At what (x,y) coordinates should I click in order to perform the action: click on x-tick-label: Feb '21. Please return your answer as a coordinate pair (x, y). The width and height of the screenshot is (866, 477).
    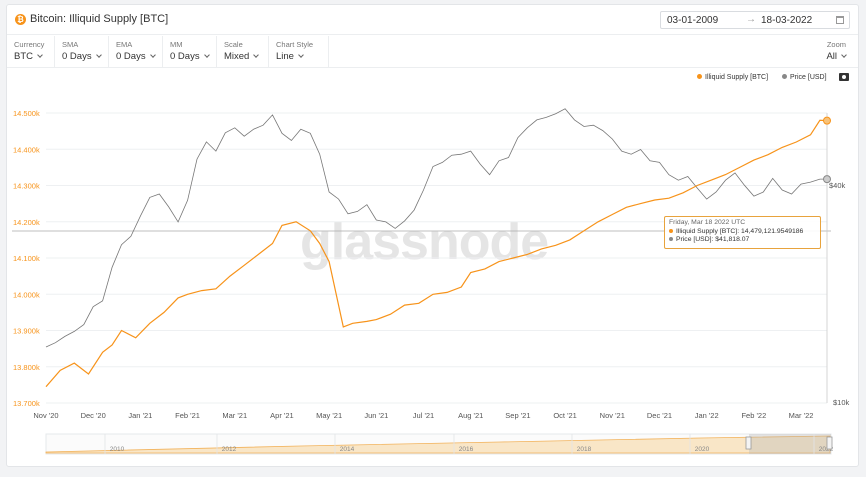
    Looking at the image, I should click on (187, 415).